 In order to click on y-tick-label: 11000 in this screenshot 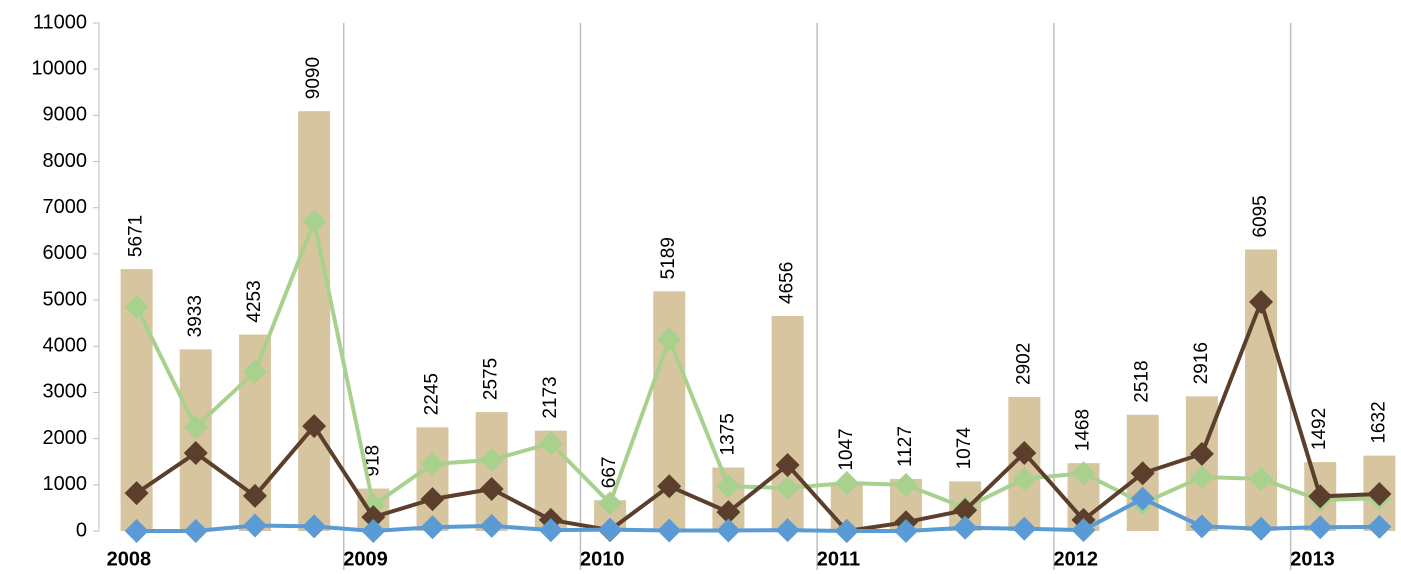, I will do `click(60, 22)`.